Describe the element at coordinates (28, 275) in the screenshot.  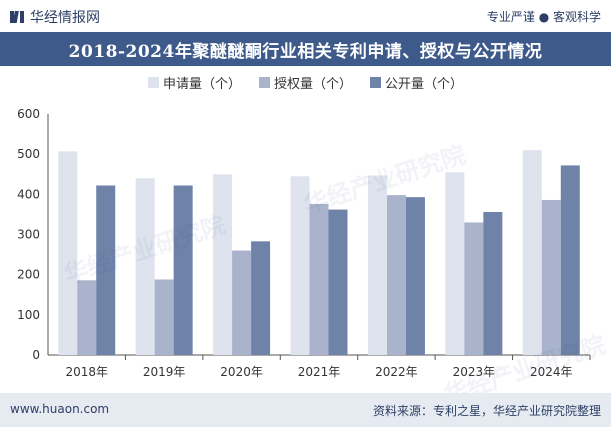
I see `y-tick-label-200: 200` at that location.